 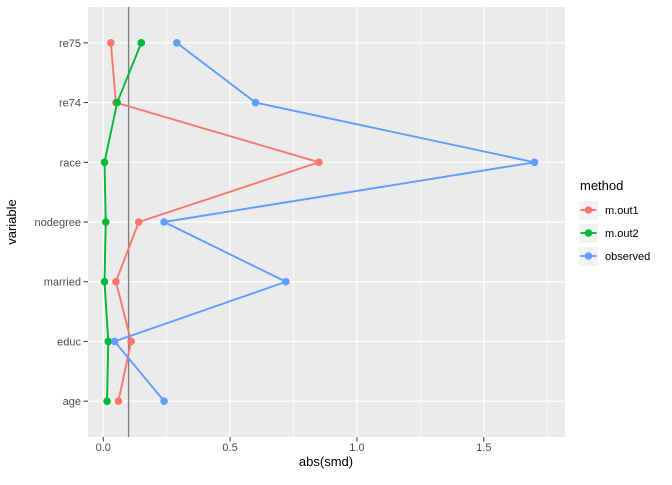 What do you see at coordinates (58, 223) in the screenshot?
I see `y-tick-label-nodegree: nodegree` at bounding box center [58, 223].